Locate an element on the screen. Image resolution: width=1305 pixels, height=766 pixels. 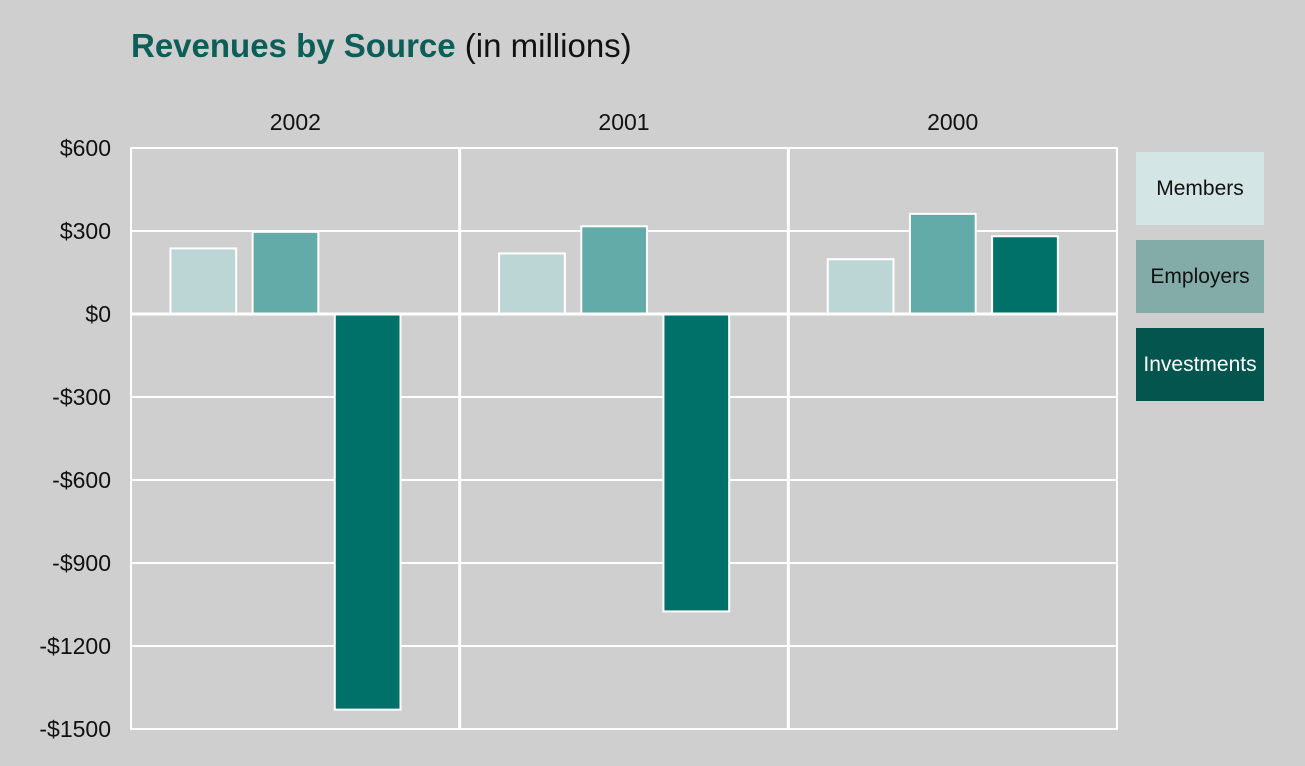
bar-investments-2000 is located at coordinates (1025, 275).